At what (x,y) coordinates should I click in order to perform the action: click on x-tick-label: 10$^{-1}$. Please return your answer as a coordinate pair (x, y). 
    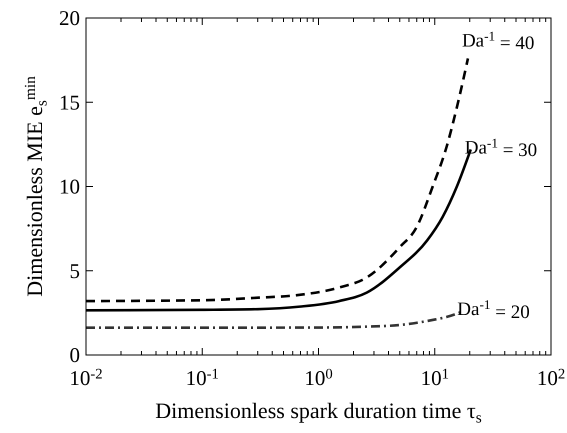
    Looking at the image, I should click on (202, 378).